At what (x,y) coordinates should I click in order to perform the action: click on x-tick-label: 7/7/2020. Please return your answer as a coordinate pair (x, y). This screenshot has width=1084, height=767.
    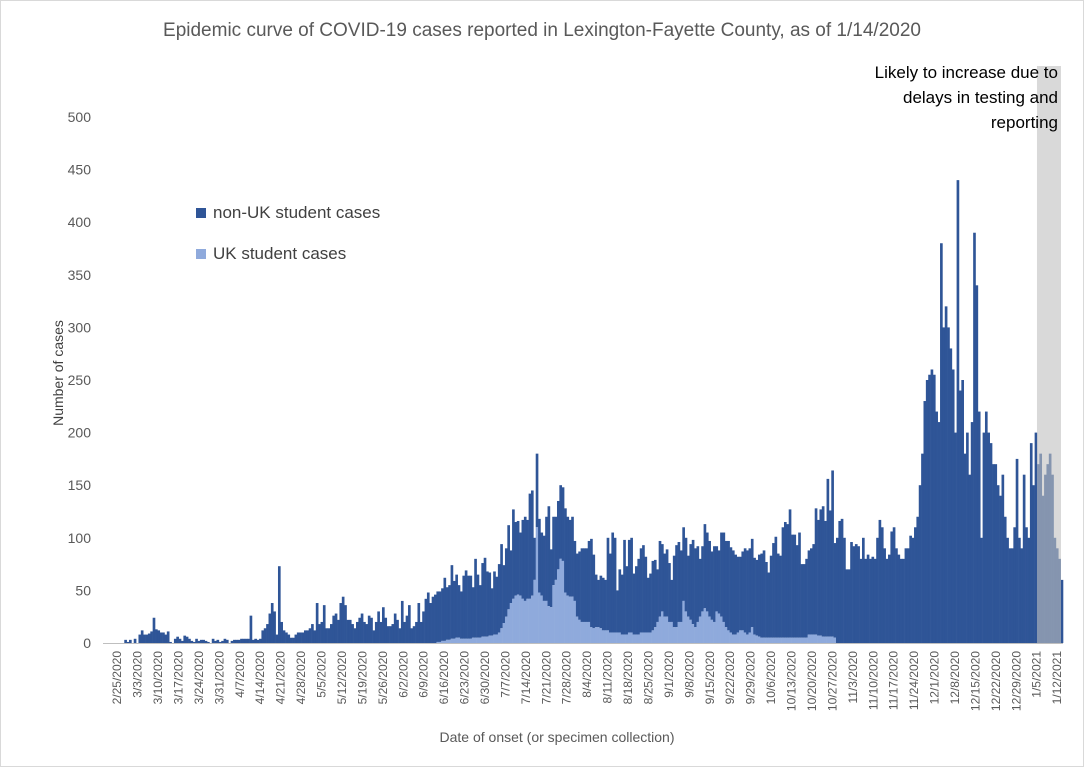
    Looking at the image, I should click on (505, 674).